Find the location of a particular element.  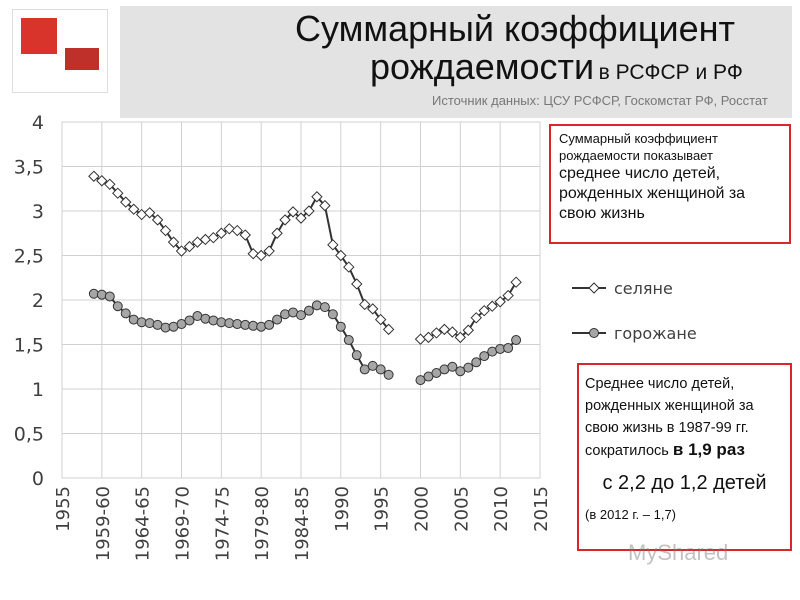

x-tick-label: 1969-70 is located at coordinates (183, 523).